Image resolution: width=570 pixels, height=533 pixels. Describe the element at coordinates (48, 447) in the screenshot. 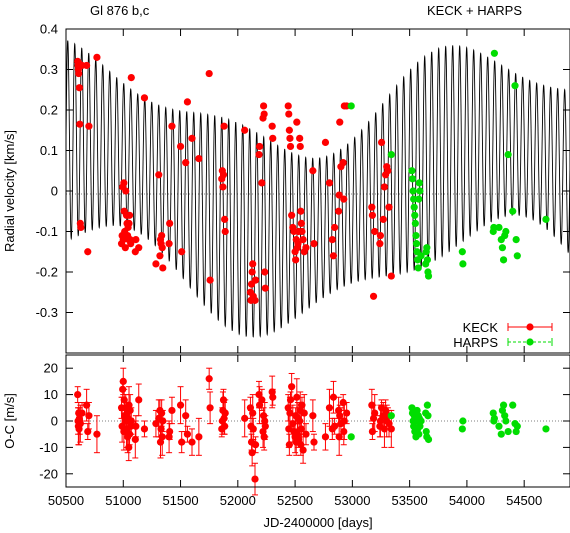

I see `y-tick-label: -10` at that location.